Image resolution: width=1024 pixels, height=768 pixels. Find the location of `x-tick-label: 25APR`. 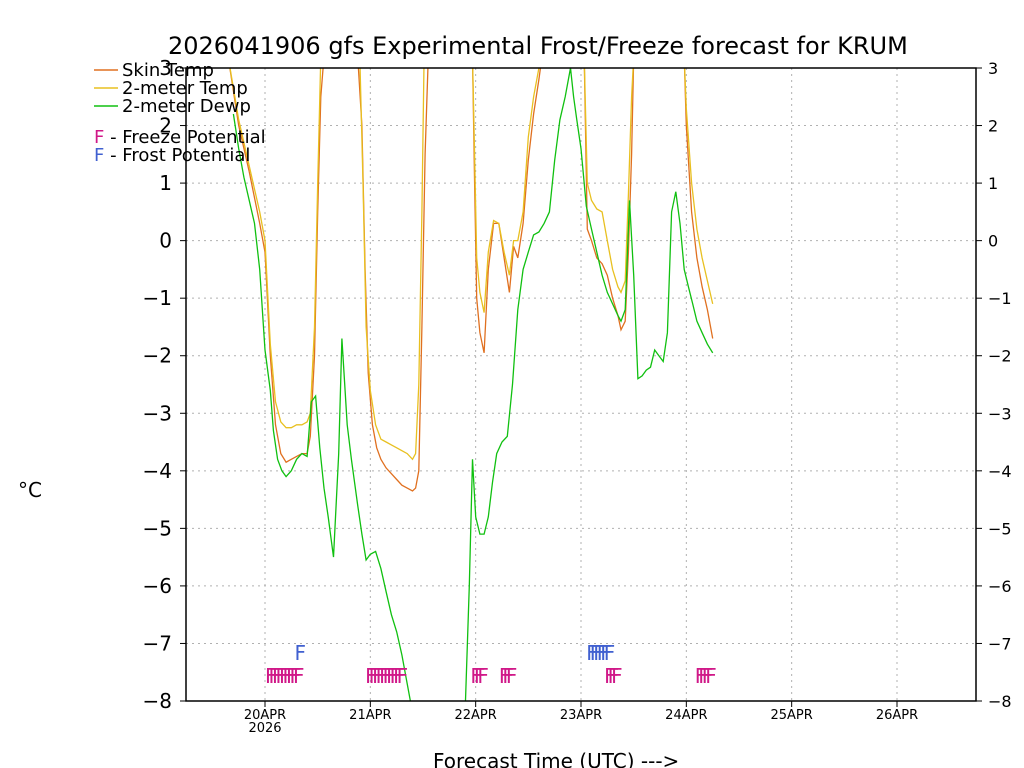

x-tick-label: 25APR is located at coordinates (792, 715).